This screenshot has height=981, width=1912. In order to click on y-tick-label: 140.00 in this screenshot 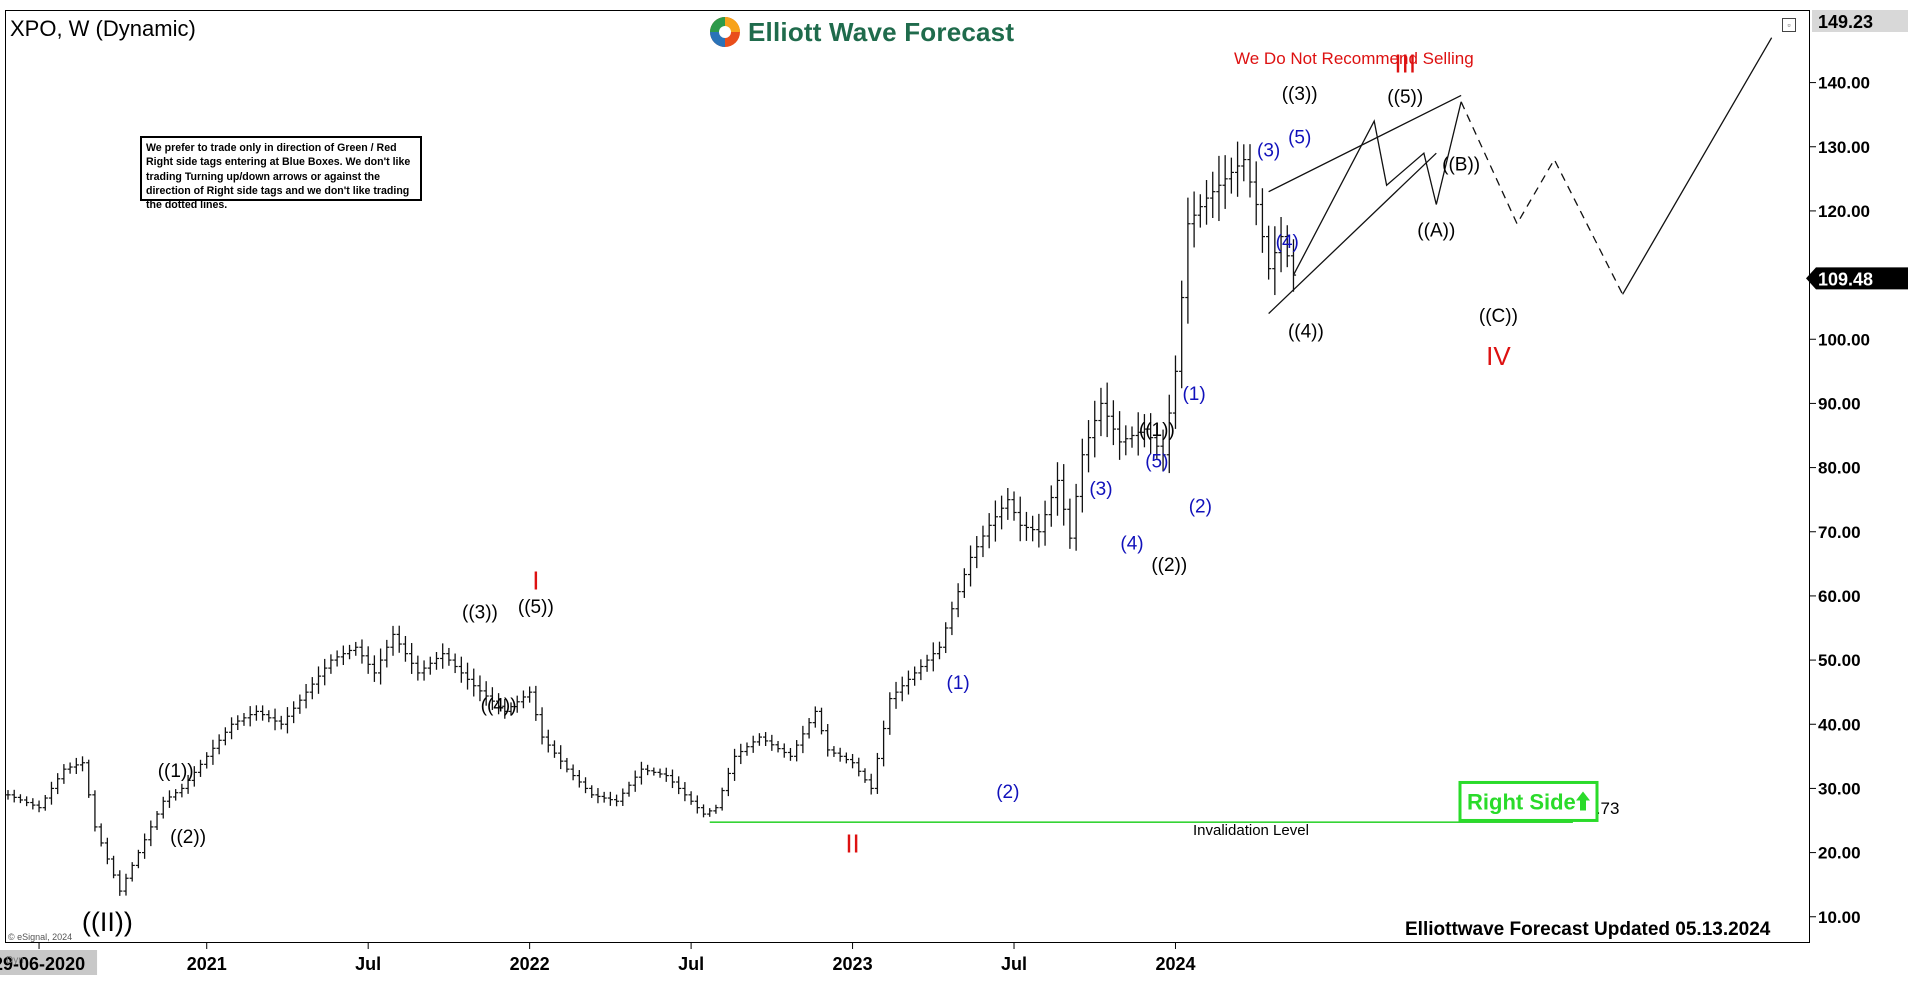, I will do `click(1844, 83)`.